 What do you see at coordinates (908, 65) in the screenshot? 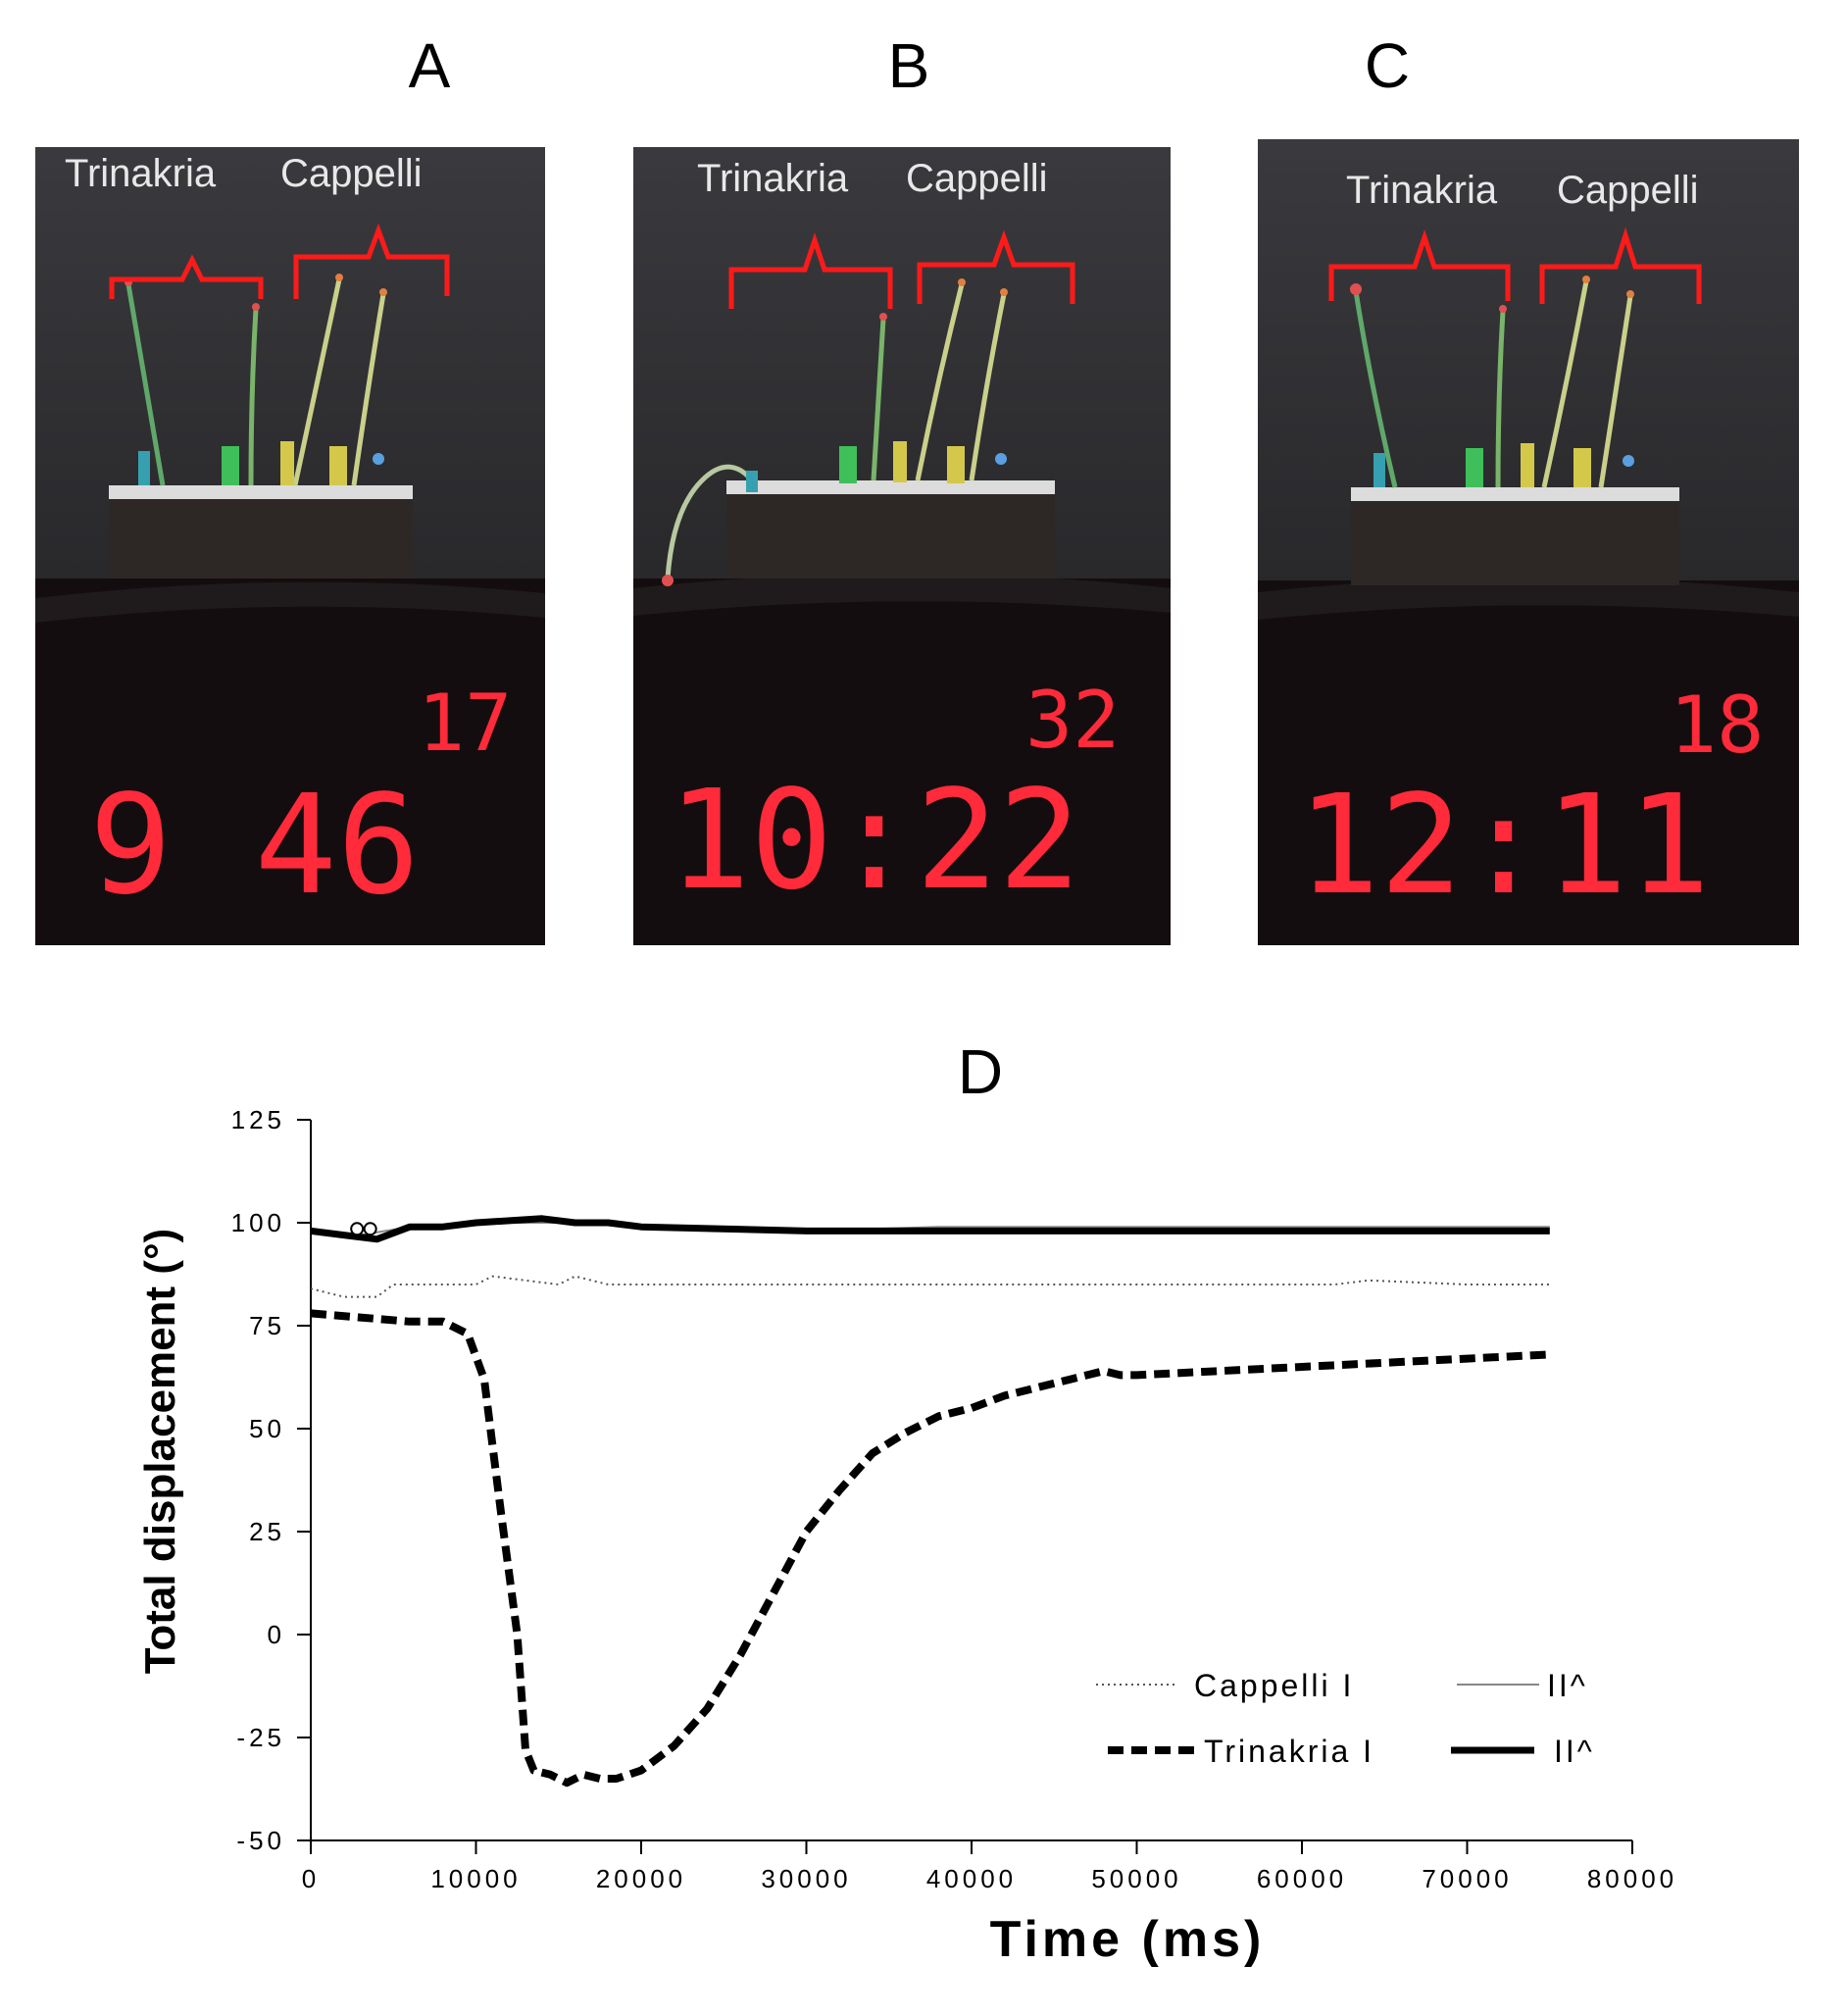
I see `panel-label-b: B` at bounding box center [908, 65].